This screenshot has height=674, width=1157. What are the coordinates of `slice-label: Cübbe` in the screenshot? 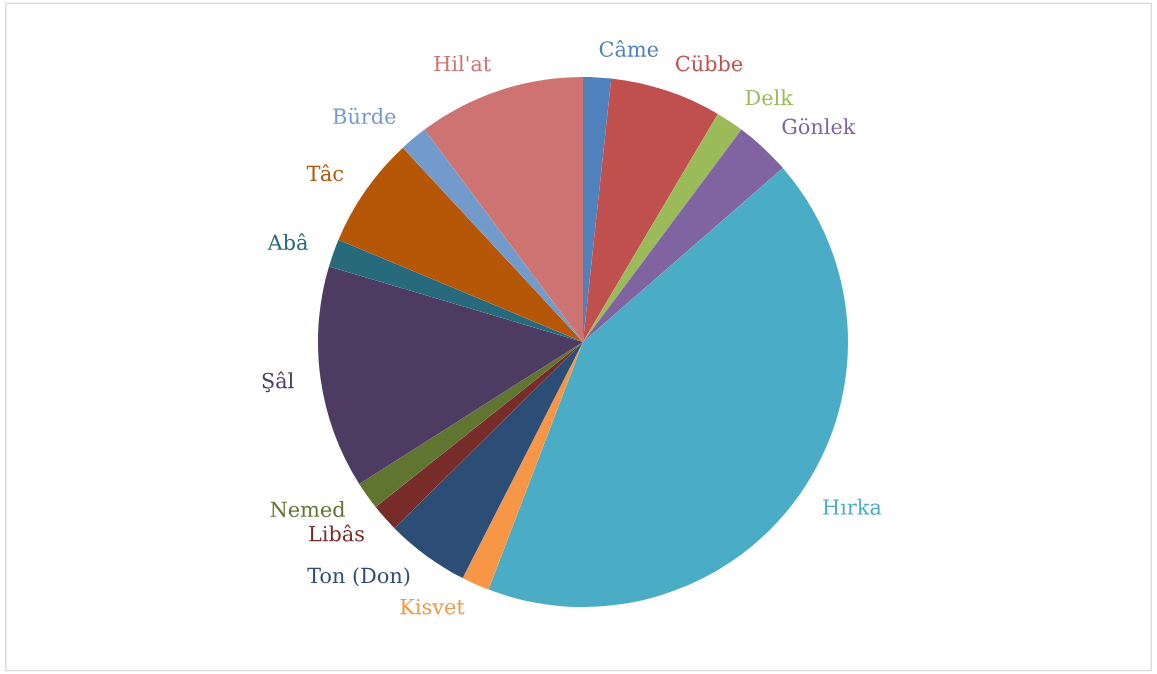 It's located at (709, 63).